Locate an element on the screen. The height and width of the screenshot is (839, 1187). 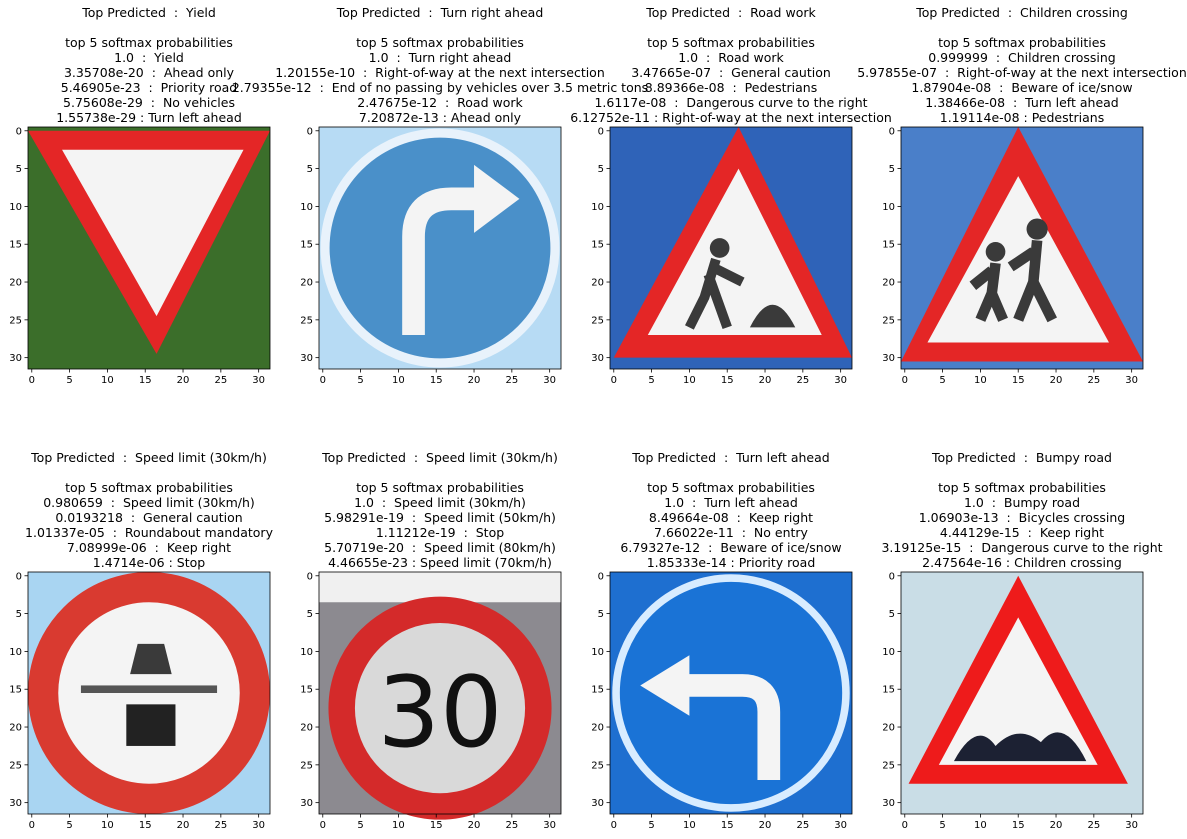
prediction-line: 4.44129e-15 : Keep right is located at coordinates (1022, 532).